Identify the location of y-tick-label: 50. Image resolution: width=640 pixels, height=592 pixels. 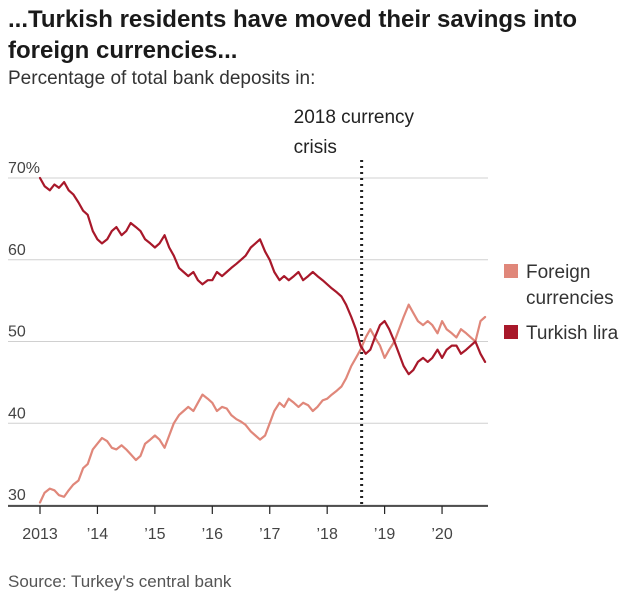
(17, 332).